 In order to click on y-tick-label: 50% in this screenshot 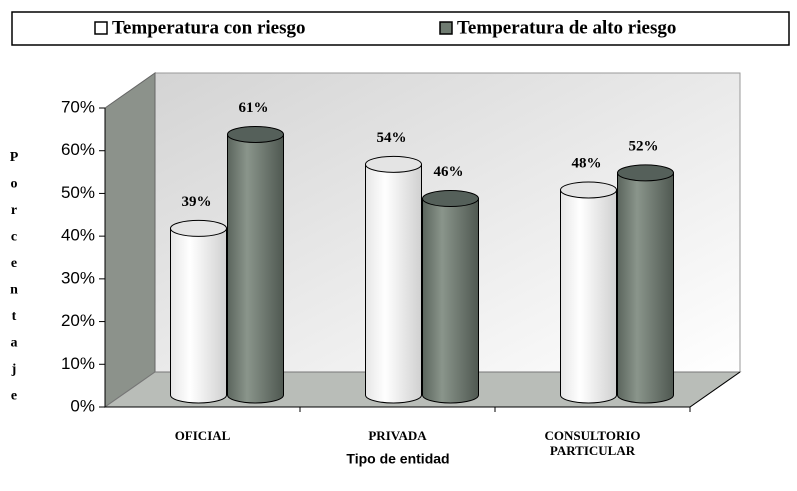, I will do `click(78, 192)`.